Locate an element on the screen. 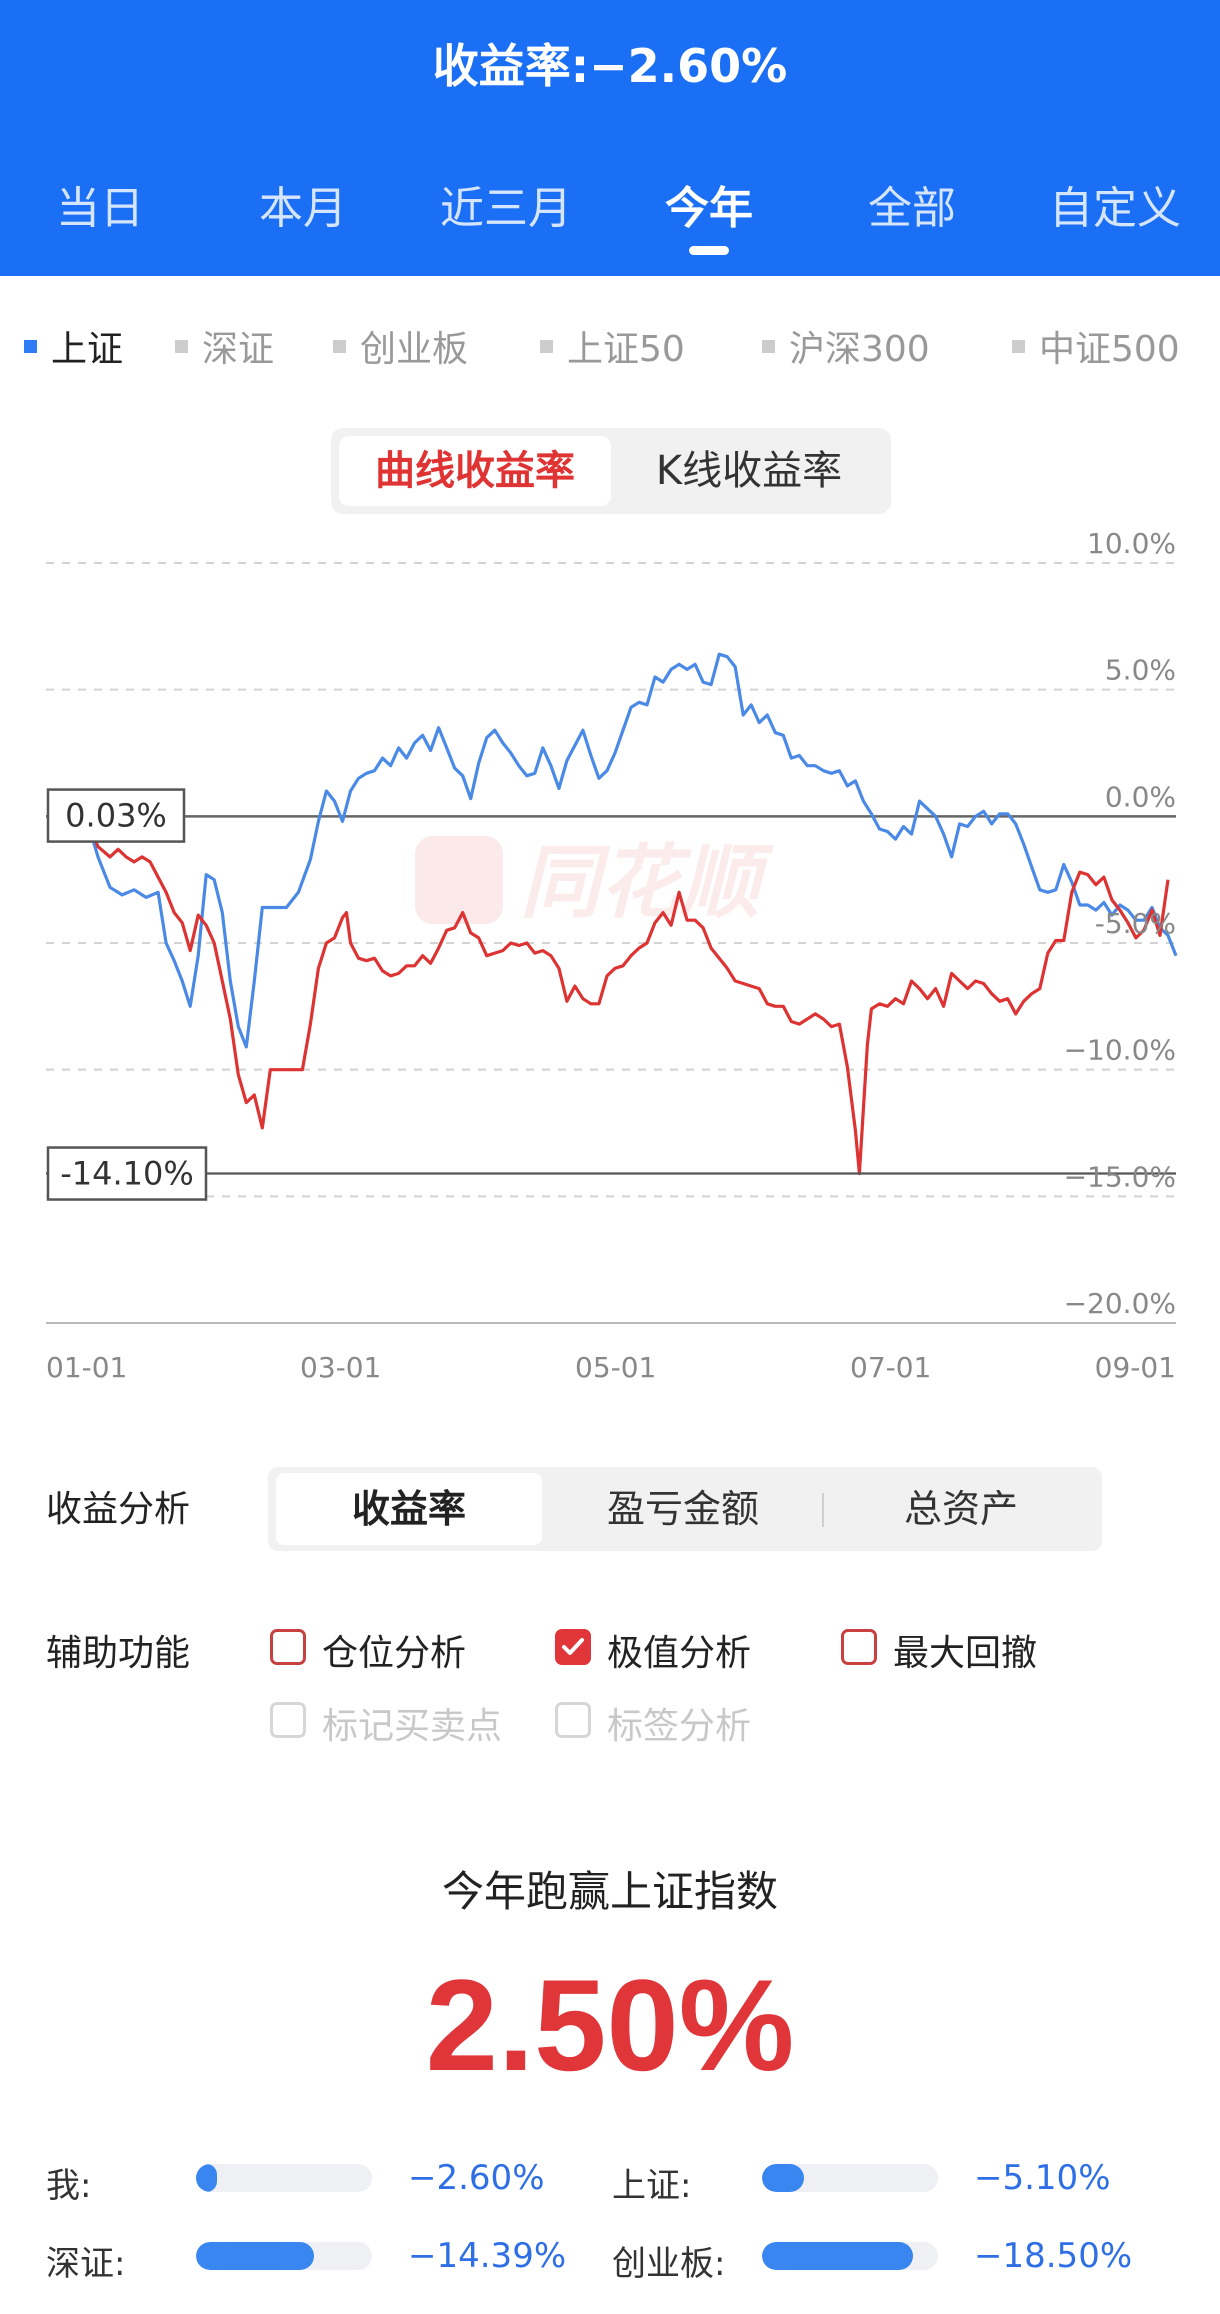 Image resolution: width=1220 pixels, height=2314 pixels. compare-bar-me is located at coordinates (284, 2178).